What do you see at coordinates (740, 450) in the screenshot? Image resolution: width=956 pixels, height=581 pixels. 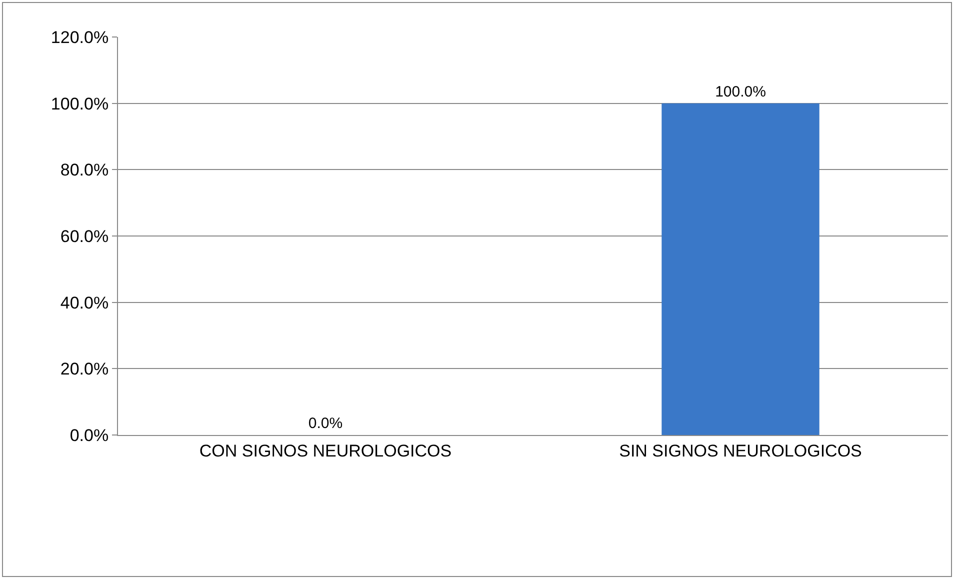 I see `x-tick-label: SIN SIGNOS NEUROLOGICOS` at bounding box center [740, 450].